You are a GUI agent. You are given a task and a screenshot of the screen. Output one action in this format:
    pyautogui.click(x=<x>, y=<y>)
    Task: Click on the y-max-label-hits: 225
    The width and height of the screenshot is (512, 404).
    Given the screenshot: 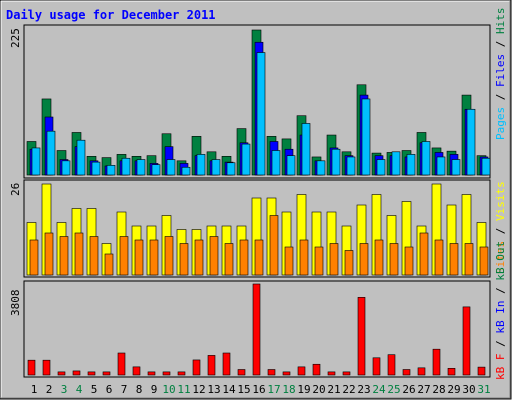 What is the action you would take?
    pyautogui.click(x=15, y=38)
    